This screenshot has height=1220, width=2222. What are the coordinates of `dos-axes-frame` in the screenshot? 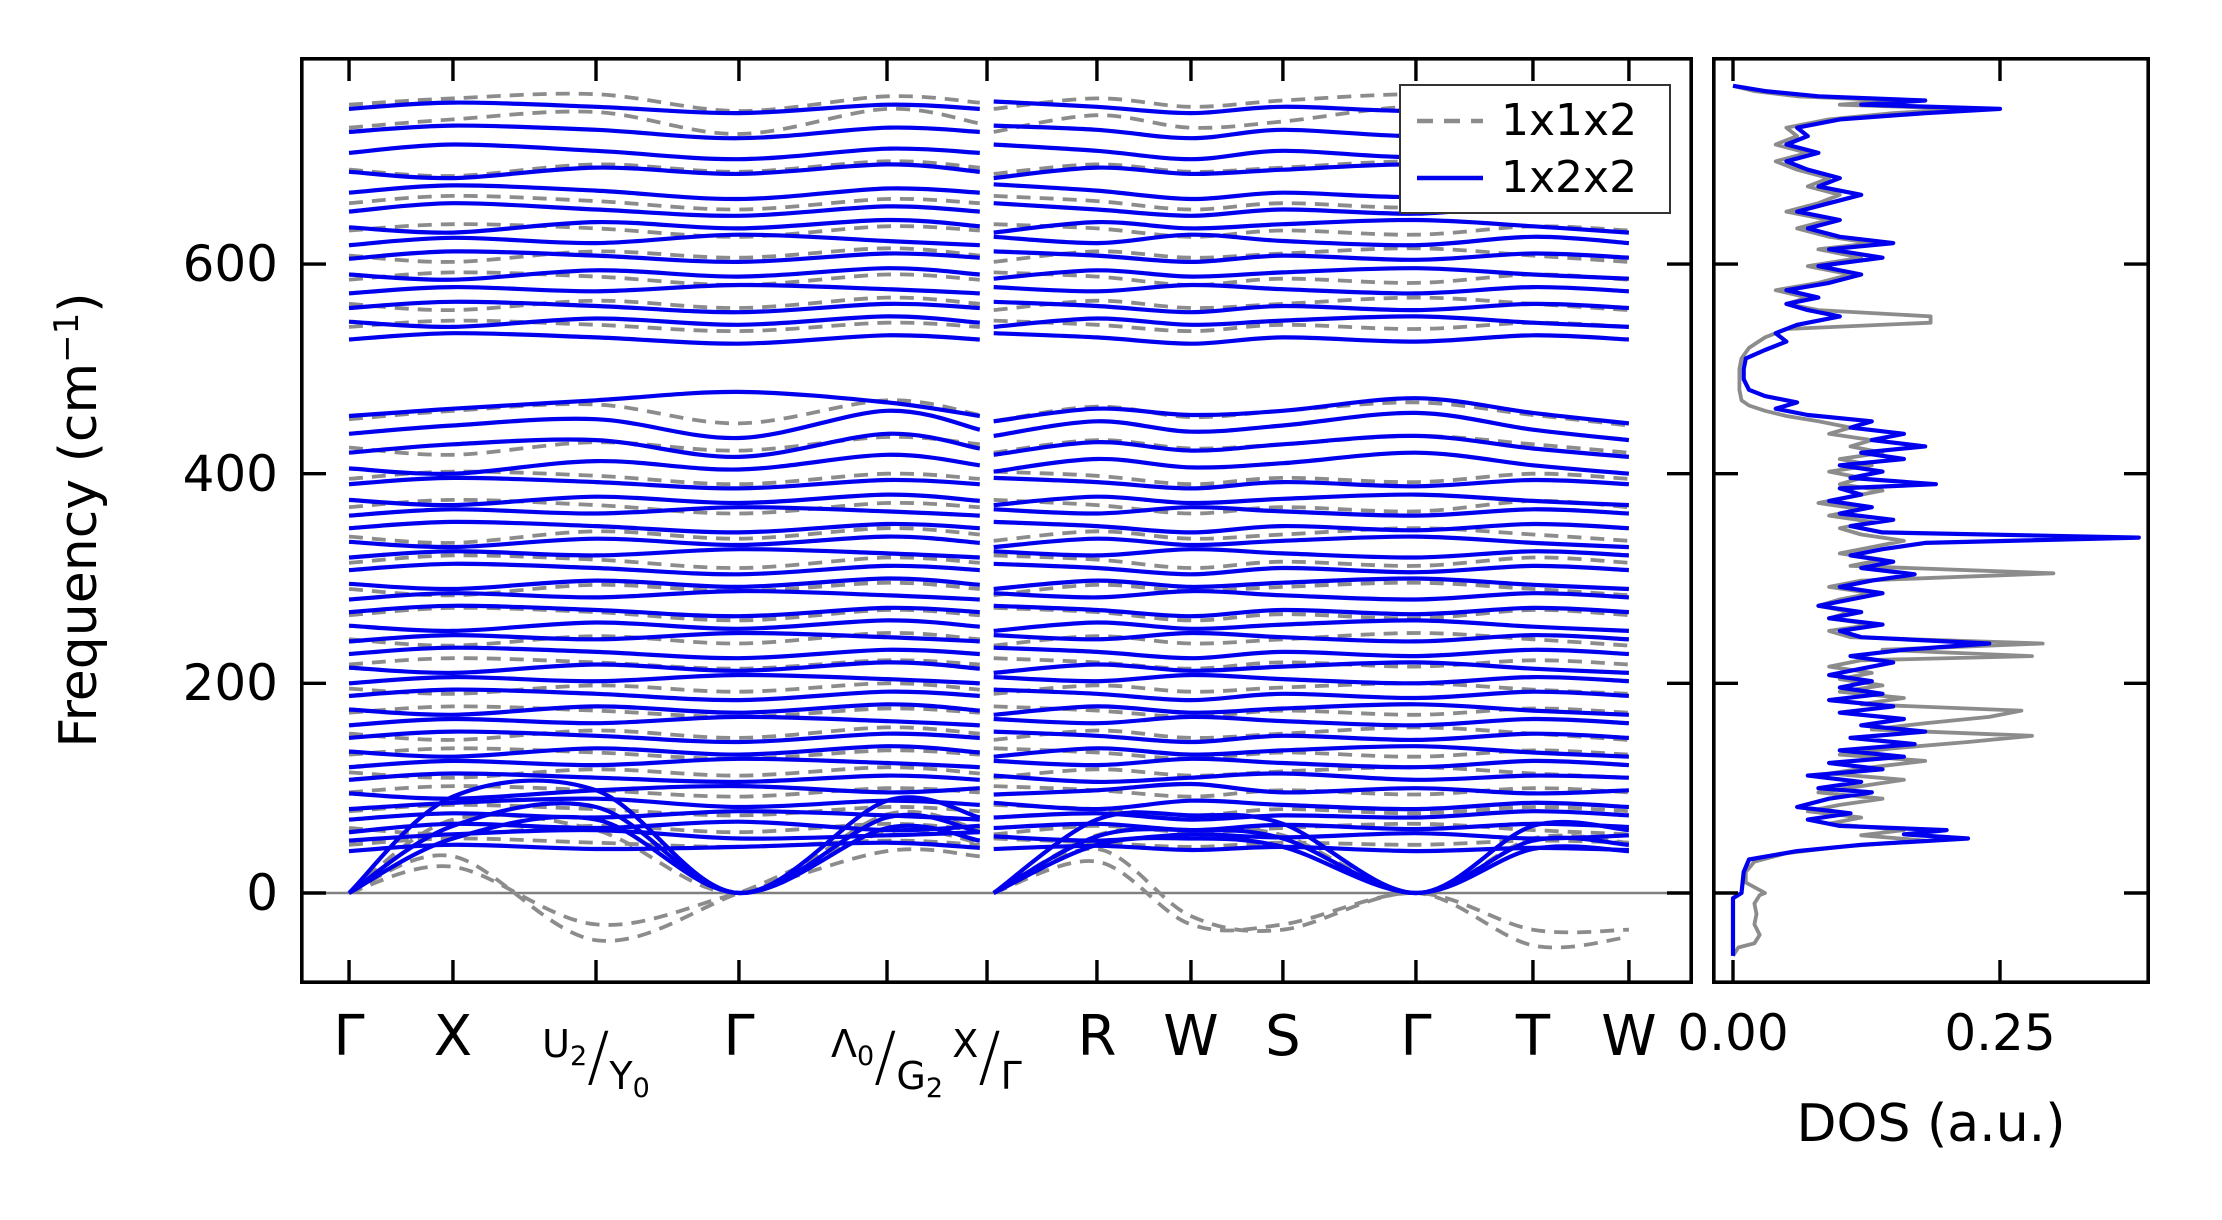 It's located at (1931, 520).